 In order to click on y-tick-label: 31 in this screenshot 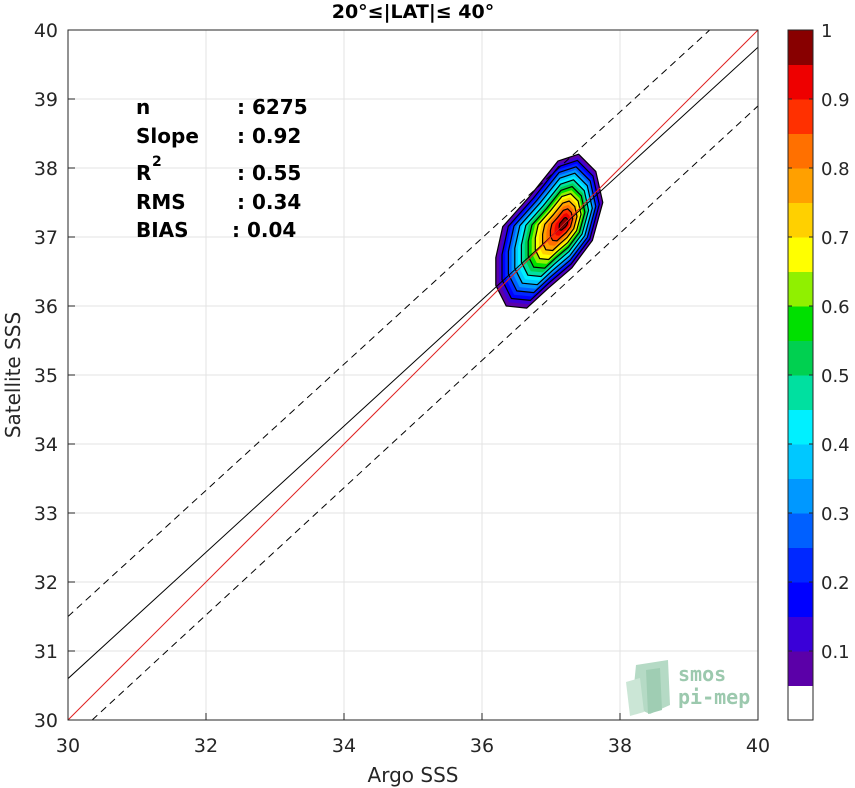, I will do `click(46, 652)`.